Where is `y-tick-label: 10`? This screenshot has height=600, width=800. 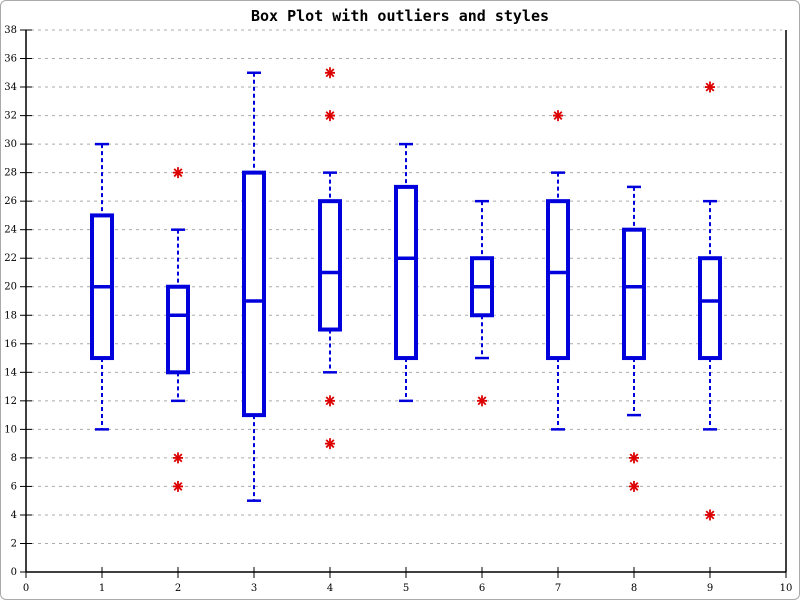 y-tick-label: 10 is located at coordinates (10, 429).